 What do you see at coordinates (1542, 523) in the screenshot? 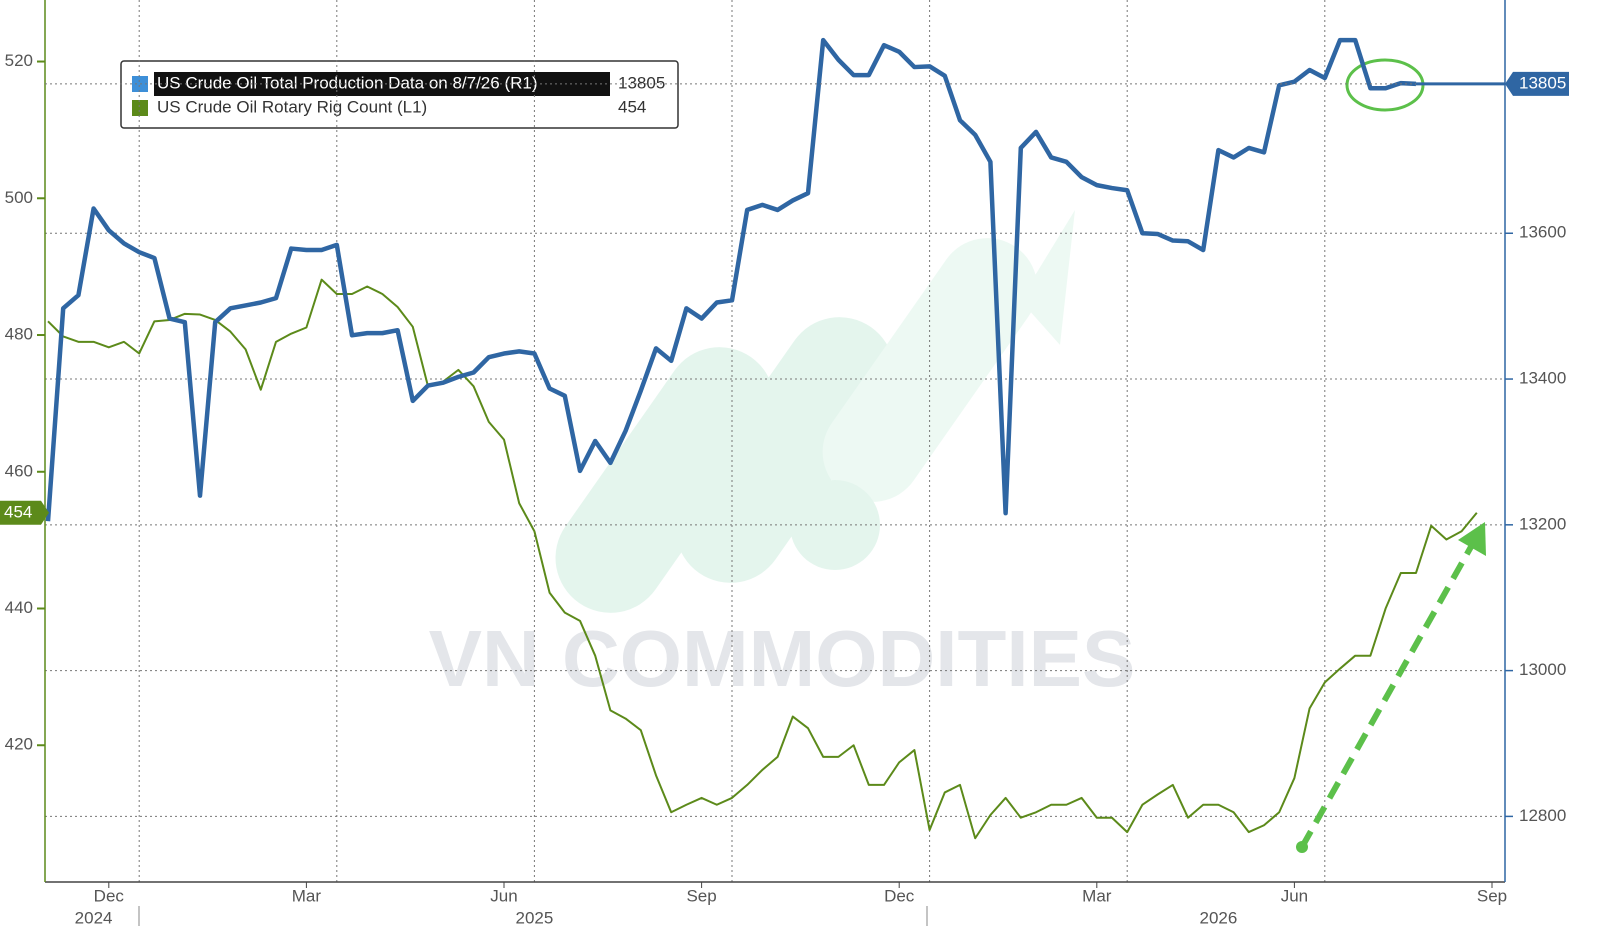
I see `y2-tick-label: 13200` at bounding box center [1542, 523].